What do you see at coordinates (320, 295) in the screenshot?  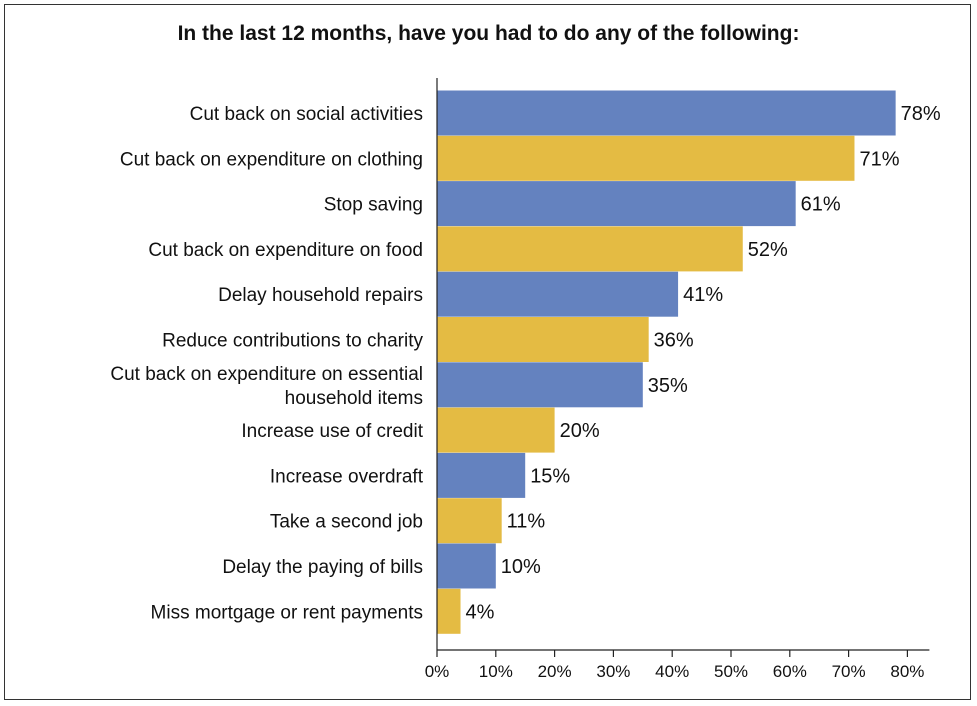 I see `category-label-5: Delay household repairs` at bounding box center [320, 295].